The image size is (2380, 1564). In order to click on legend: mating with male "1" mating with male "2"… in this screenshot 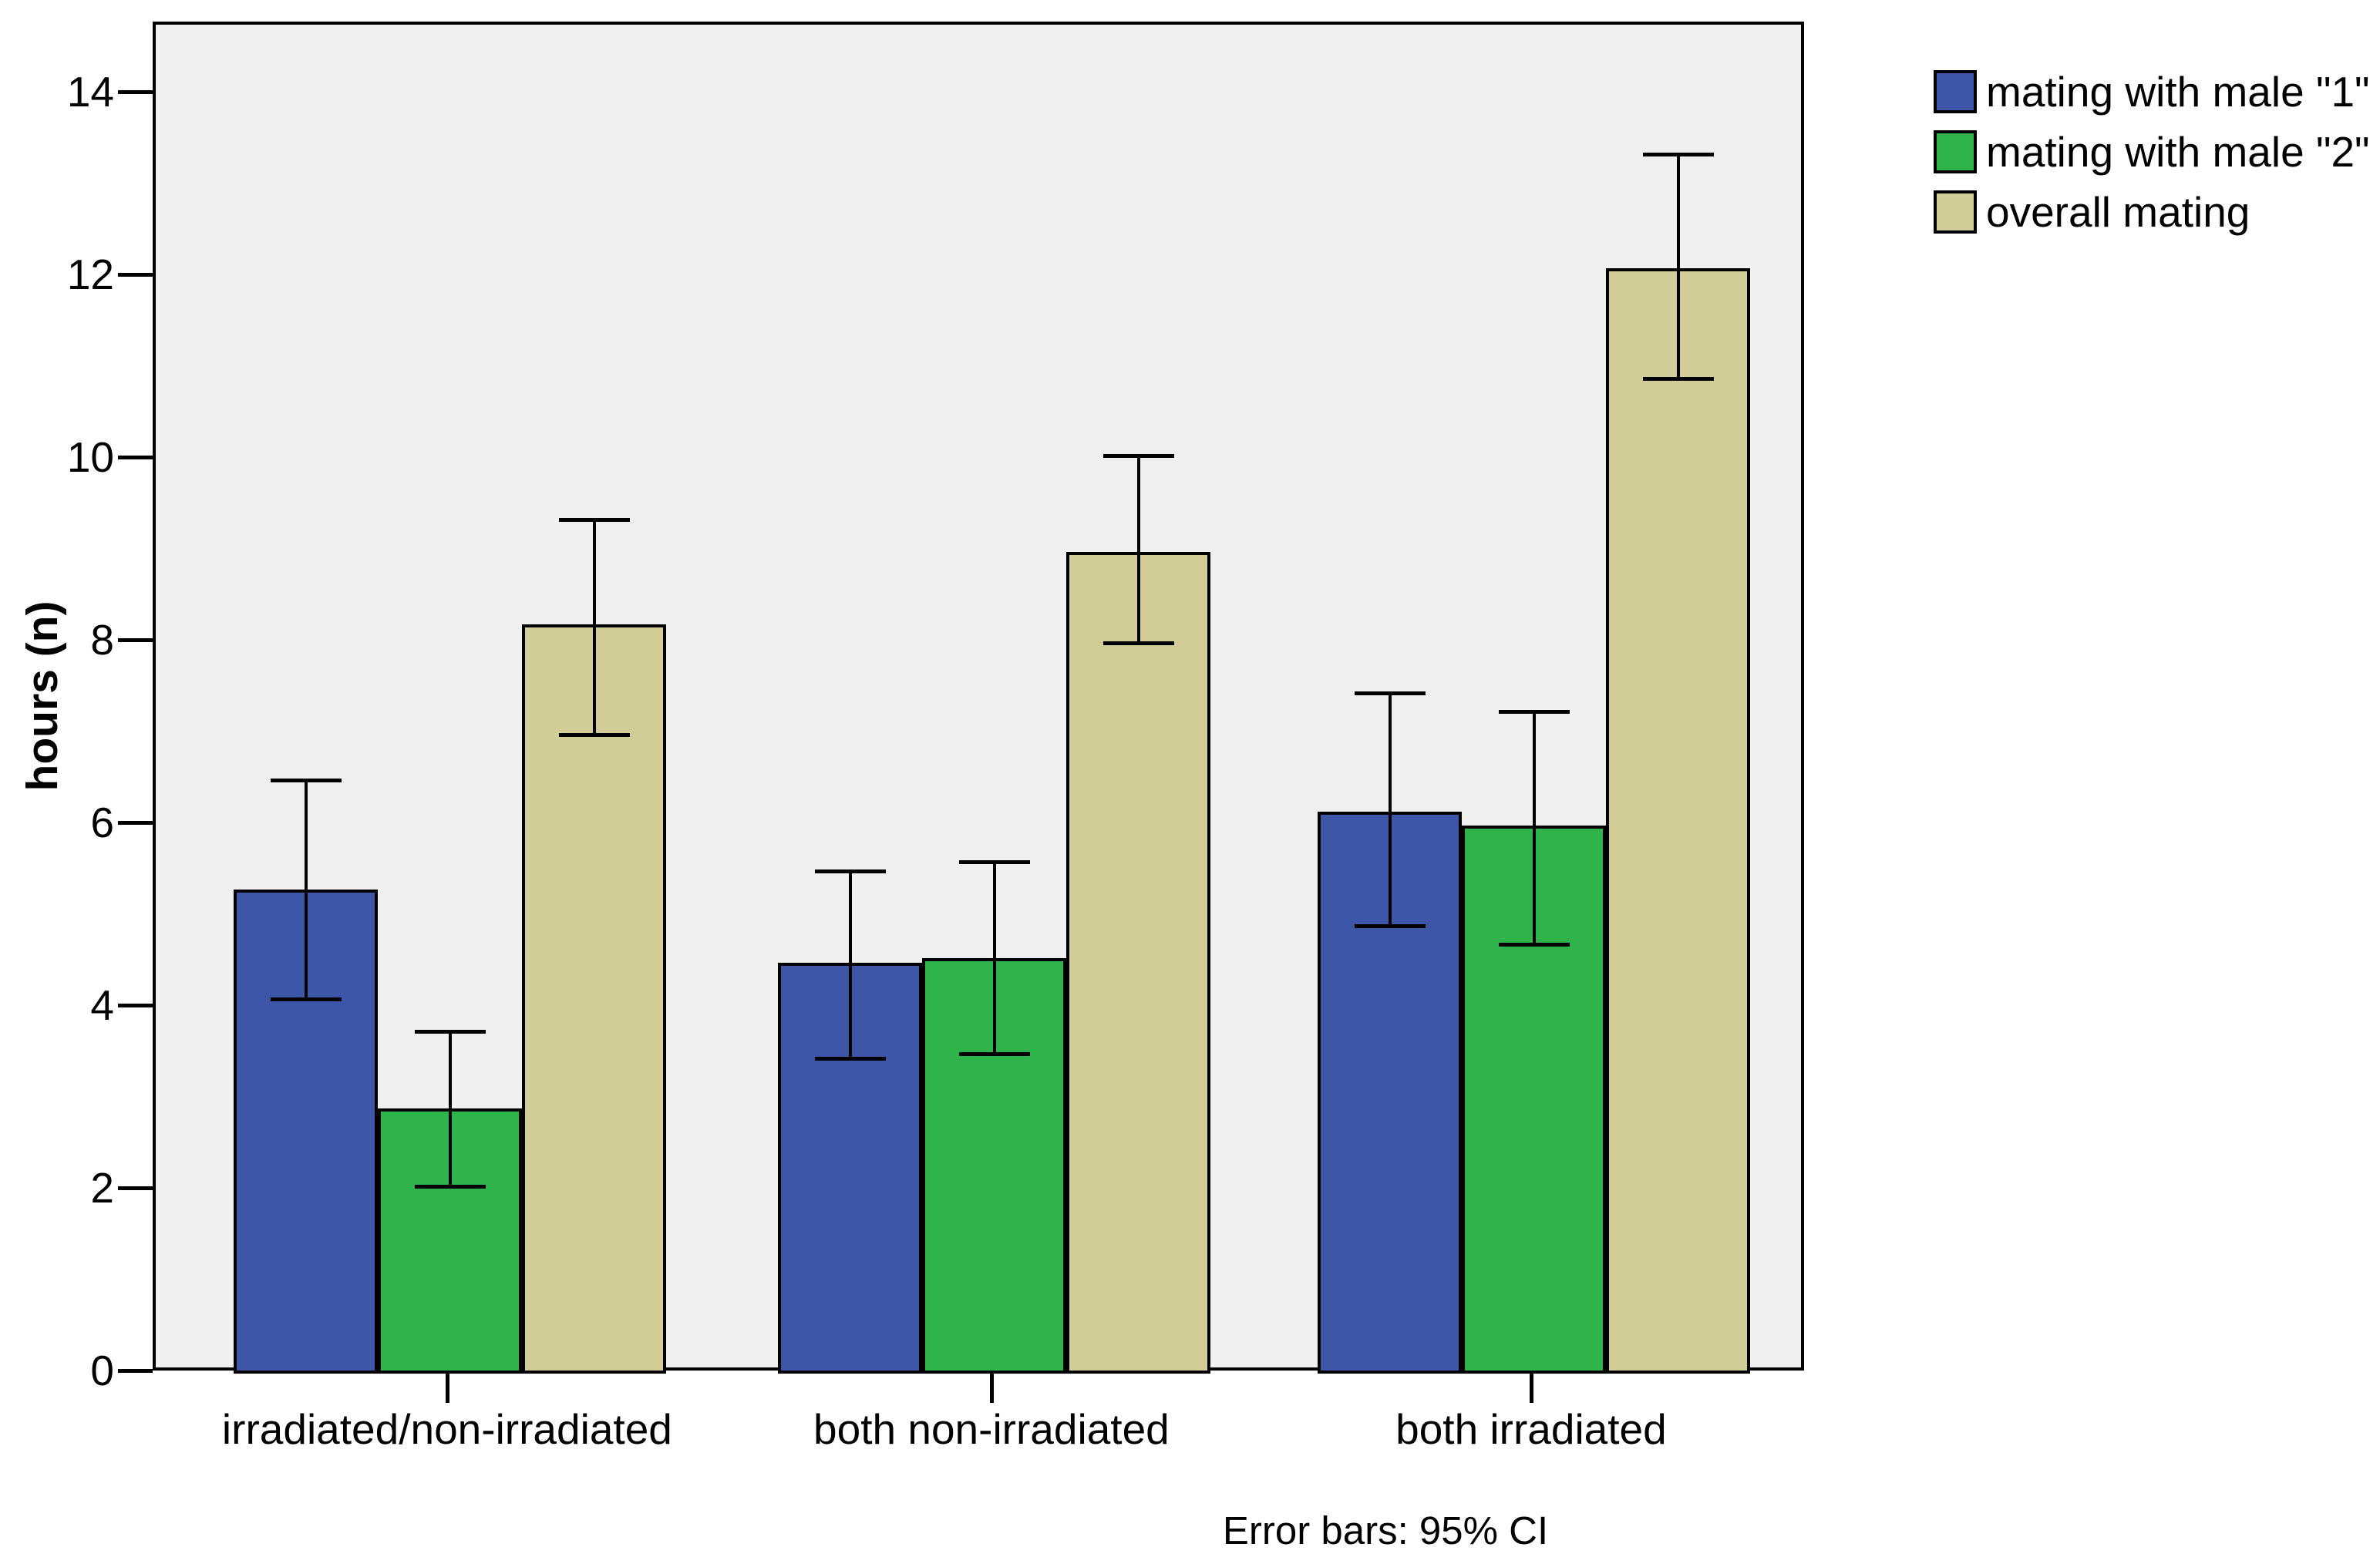, I will do `click(2152, 158)`.